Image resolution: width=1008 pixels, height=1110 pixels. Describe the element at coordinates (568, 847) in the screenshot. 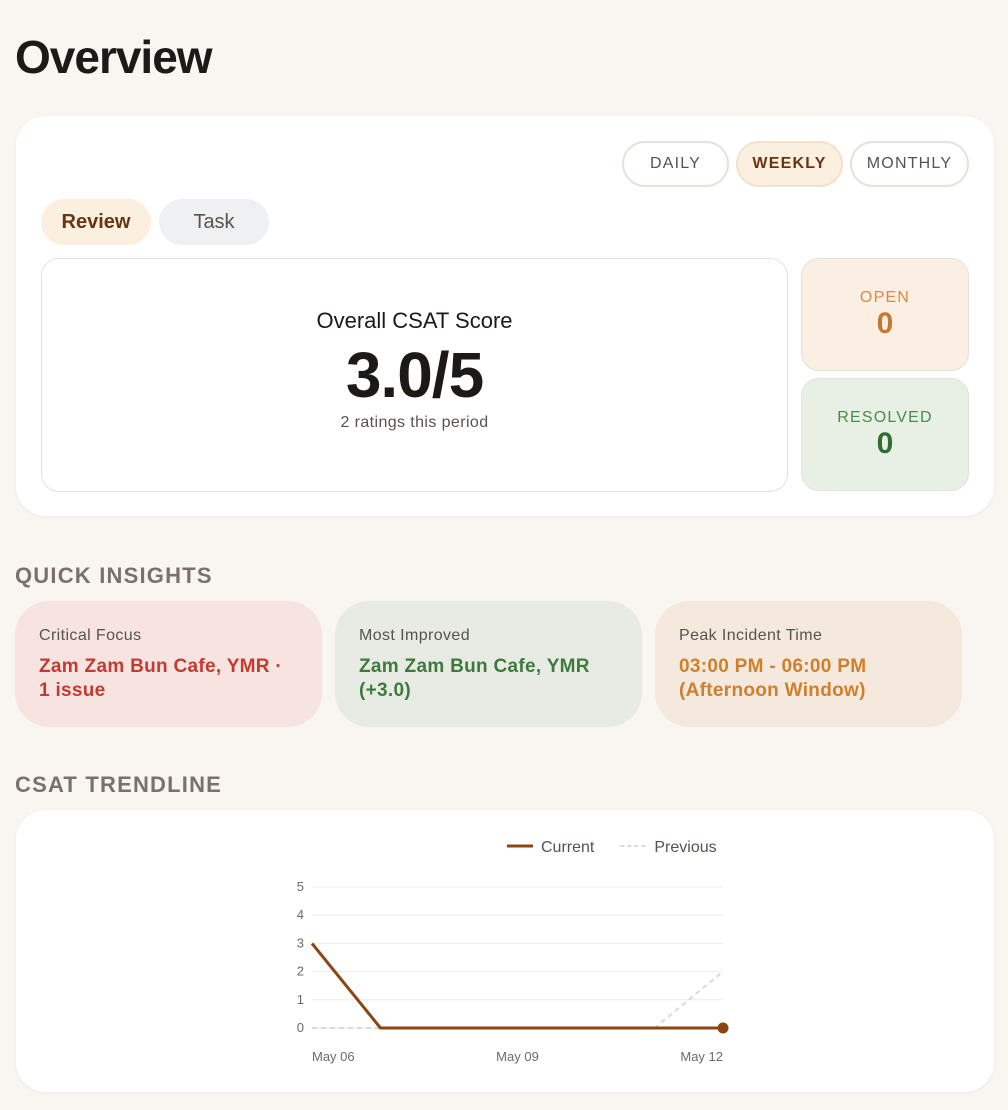

I see `legend-label: Current` at that location.